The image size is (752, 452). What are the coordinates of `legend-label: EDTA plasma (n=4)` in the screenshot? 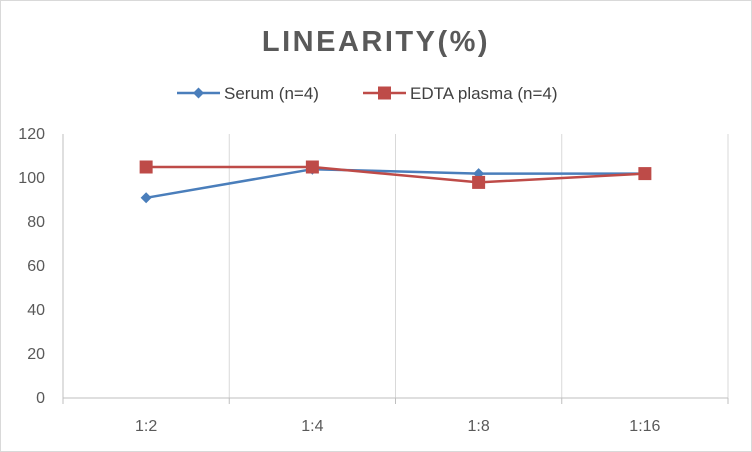 It's located at (484, 93).